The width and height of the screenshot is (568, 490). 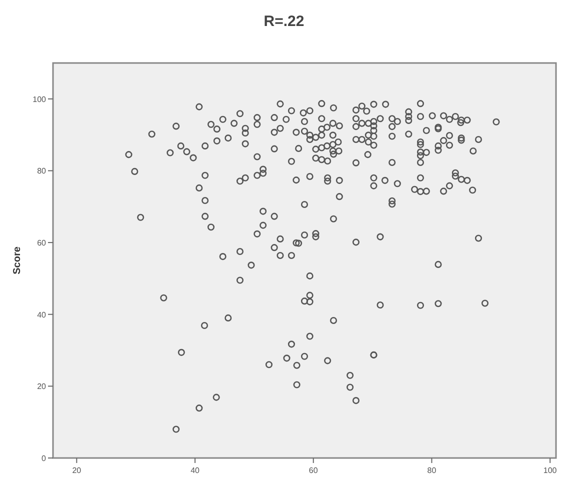 I want to click on x-tick-label: 80, so click(x=432, y=470).